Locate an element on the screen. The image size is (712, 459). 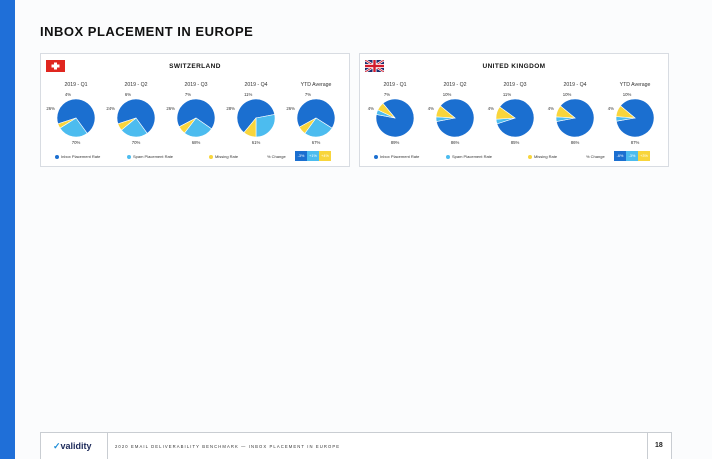
pct-change-missing: +4% is located at coordinates (325, 156).